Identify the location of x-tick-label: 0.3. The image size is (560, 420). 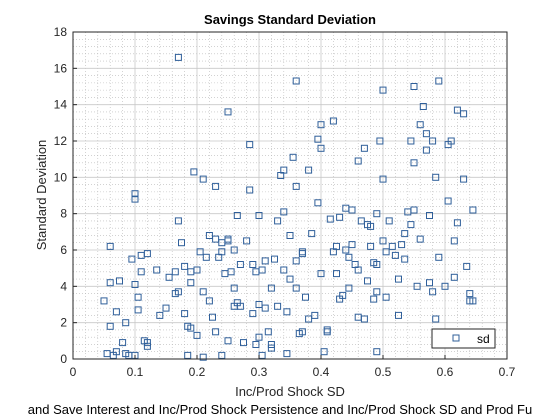
(259, 372).